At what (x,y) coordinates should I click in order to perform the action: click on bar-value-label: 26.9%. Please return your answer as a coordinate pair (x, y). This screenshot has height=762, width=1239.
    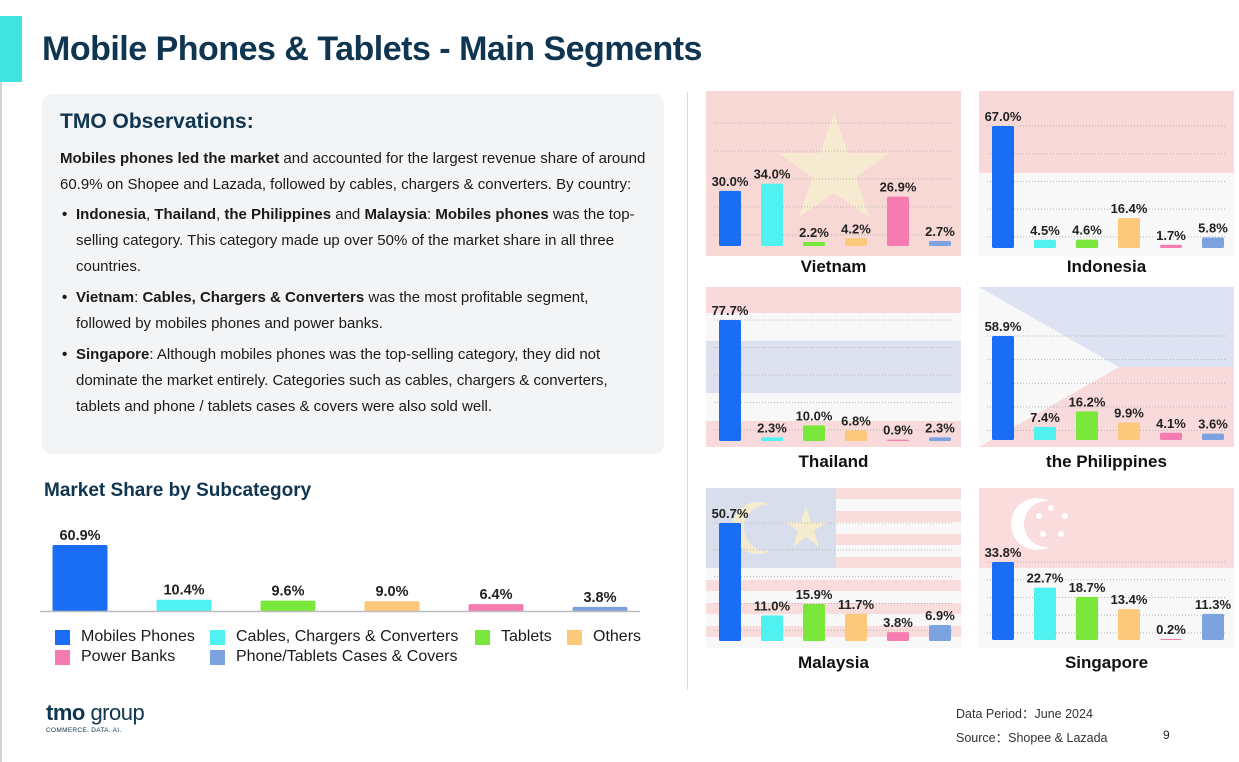
    Looking at the image, I should click on (898, 187).